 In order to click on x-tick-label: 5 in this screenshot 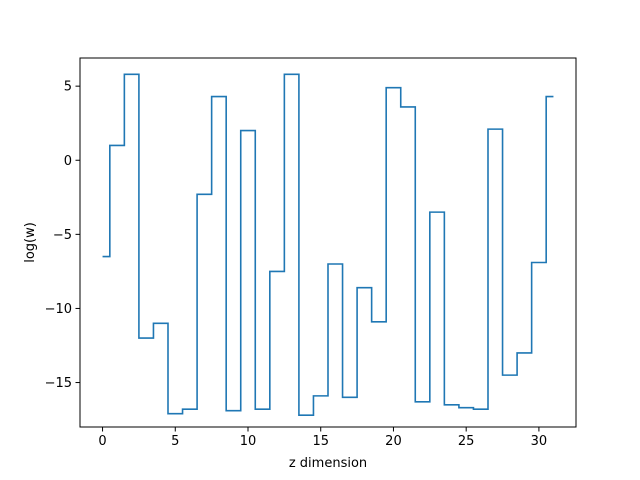, I will do `click(175, 441)`.